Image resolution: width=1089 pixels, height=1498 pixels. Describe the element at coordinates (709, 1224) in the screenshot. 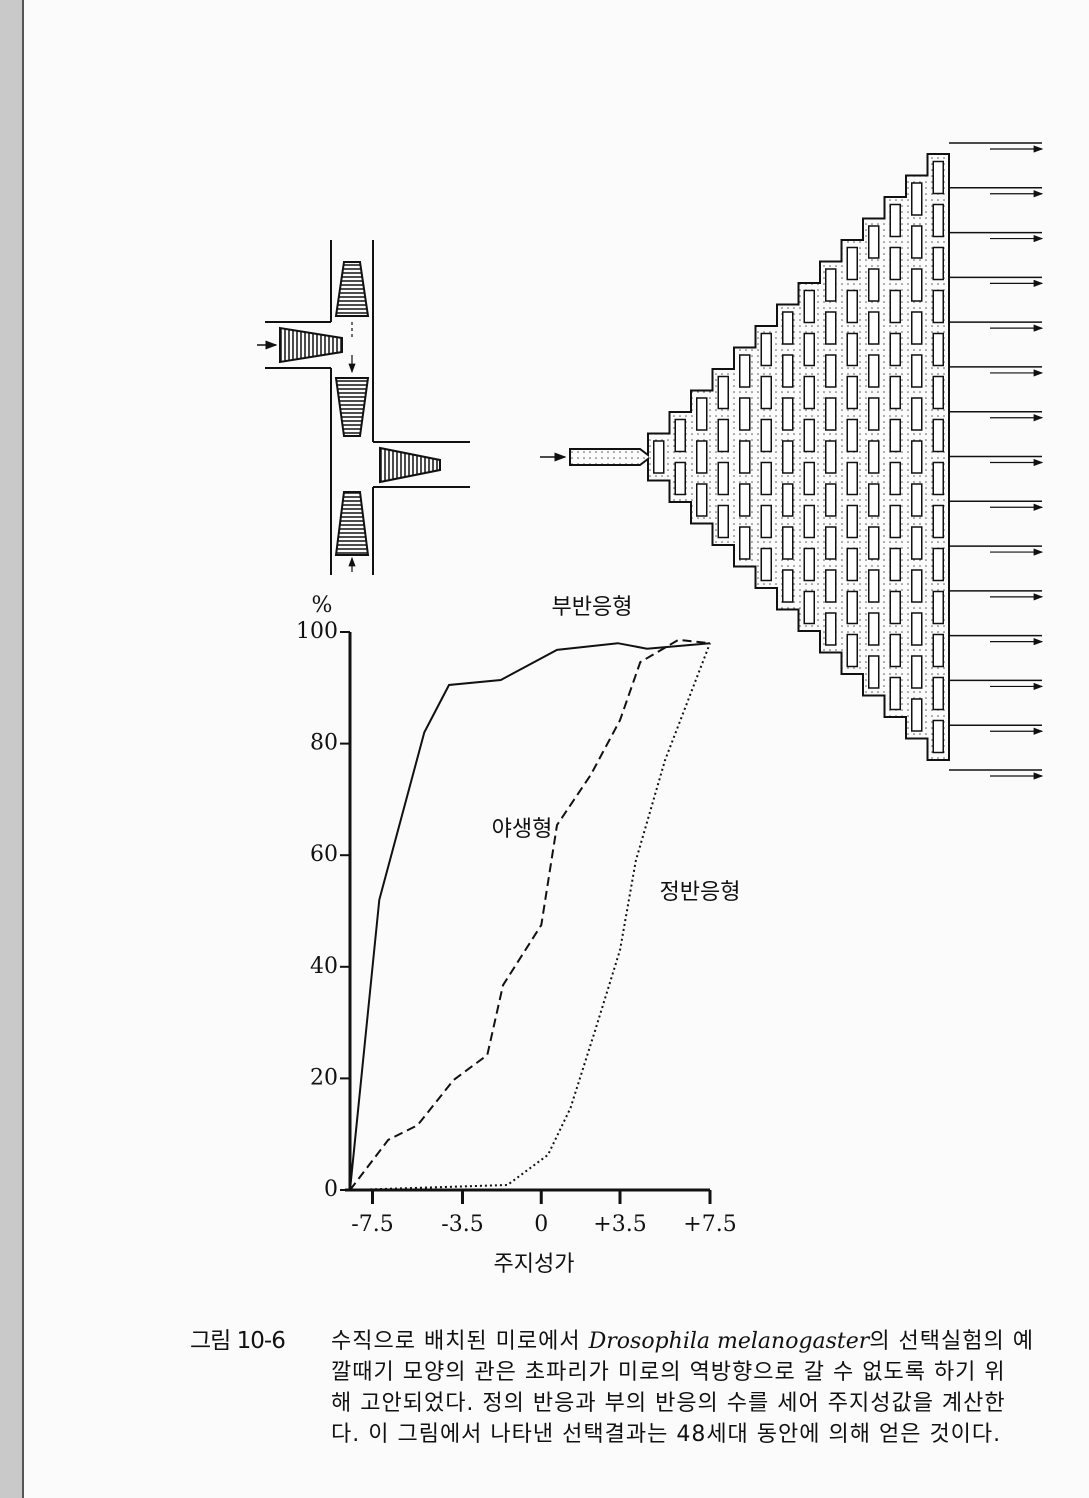

I see `x-tick-label: +7.5` at that location.